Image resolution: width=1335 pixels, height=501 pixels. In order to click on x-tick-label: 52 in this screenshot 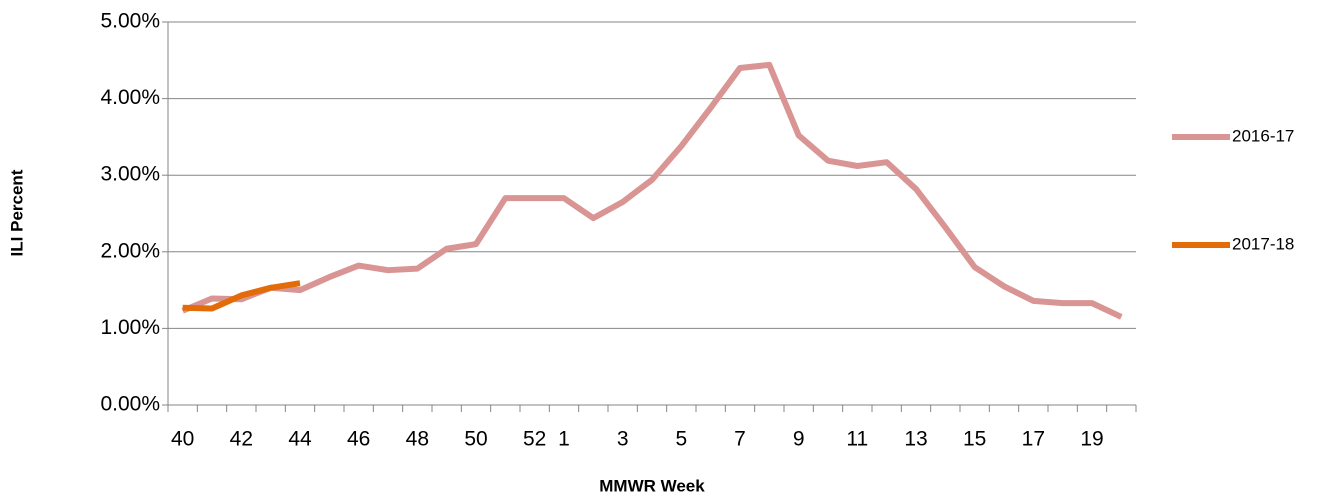, I will do `click(534, 439)`.